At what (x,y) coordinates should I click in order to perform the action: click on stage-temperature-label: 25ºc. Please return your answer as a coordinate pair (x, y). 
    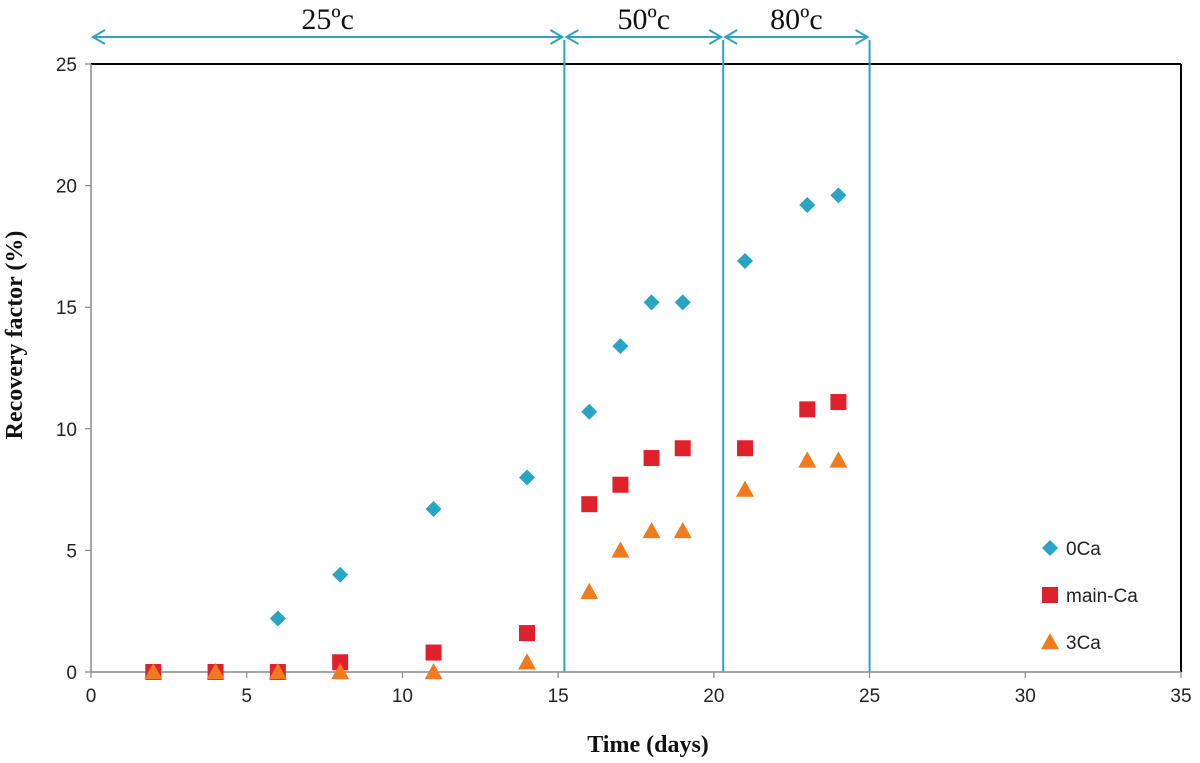
    Looking at the image, I should click on (327, 19).